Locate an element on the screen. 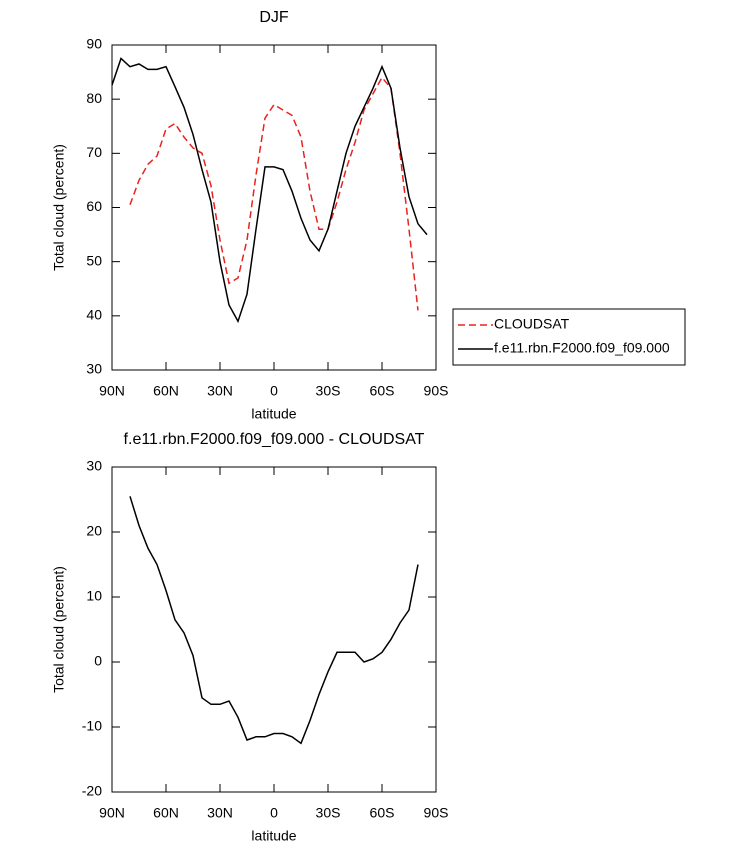  y-tick-label: -10 is located at coordinates (92, 726).